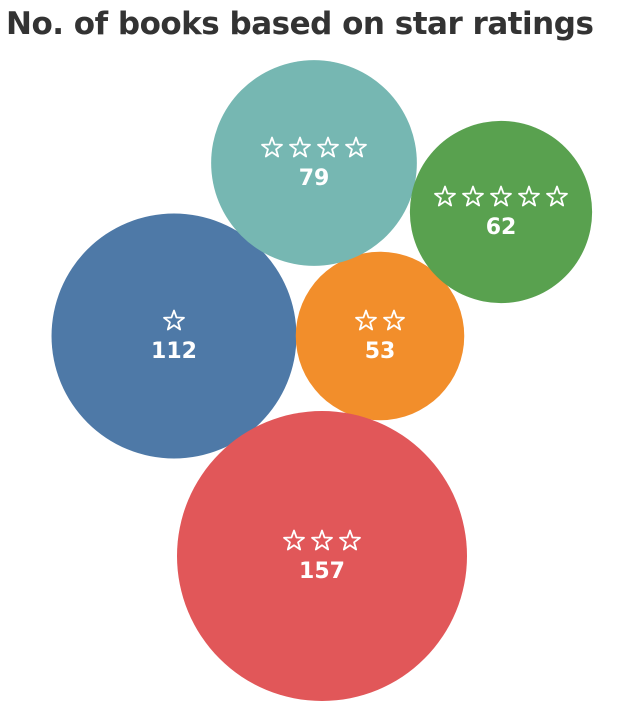  I want to click on bubble-value-label: 112, so click(174, 351).